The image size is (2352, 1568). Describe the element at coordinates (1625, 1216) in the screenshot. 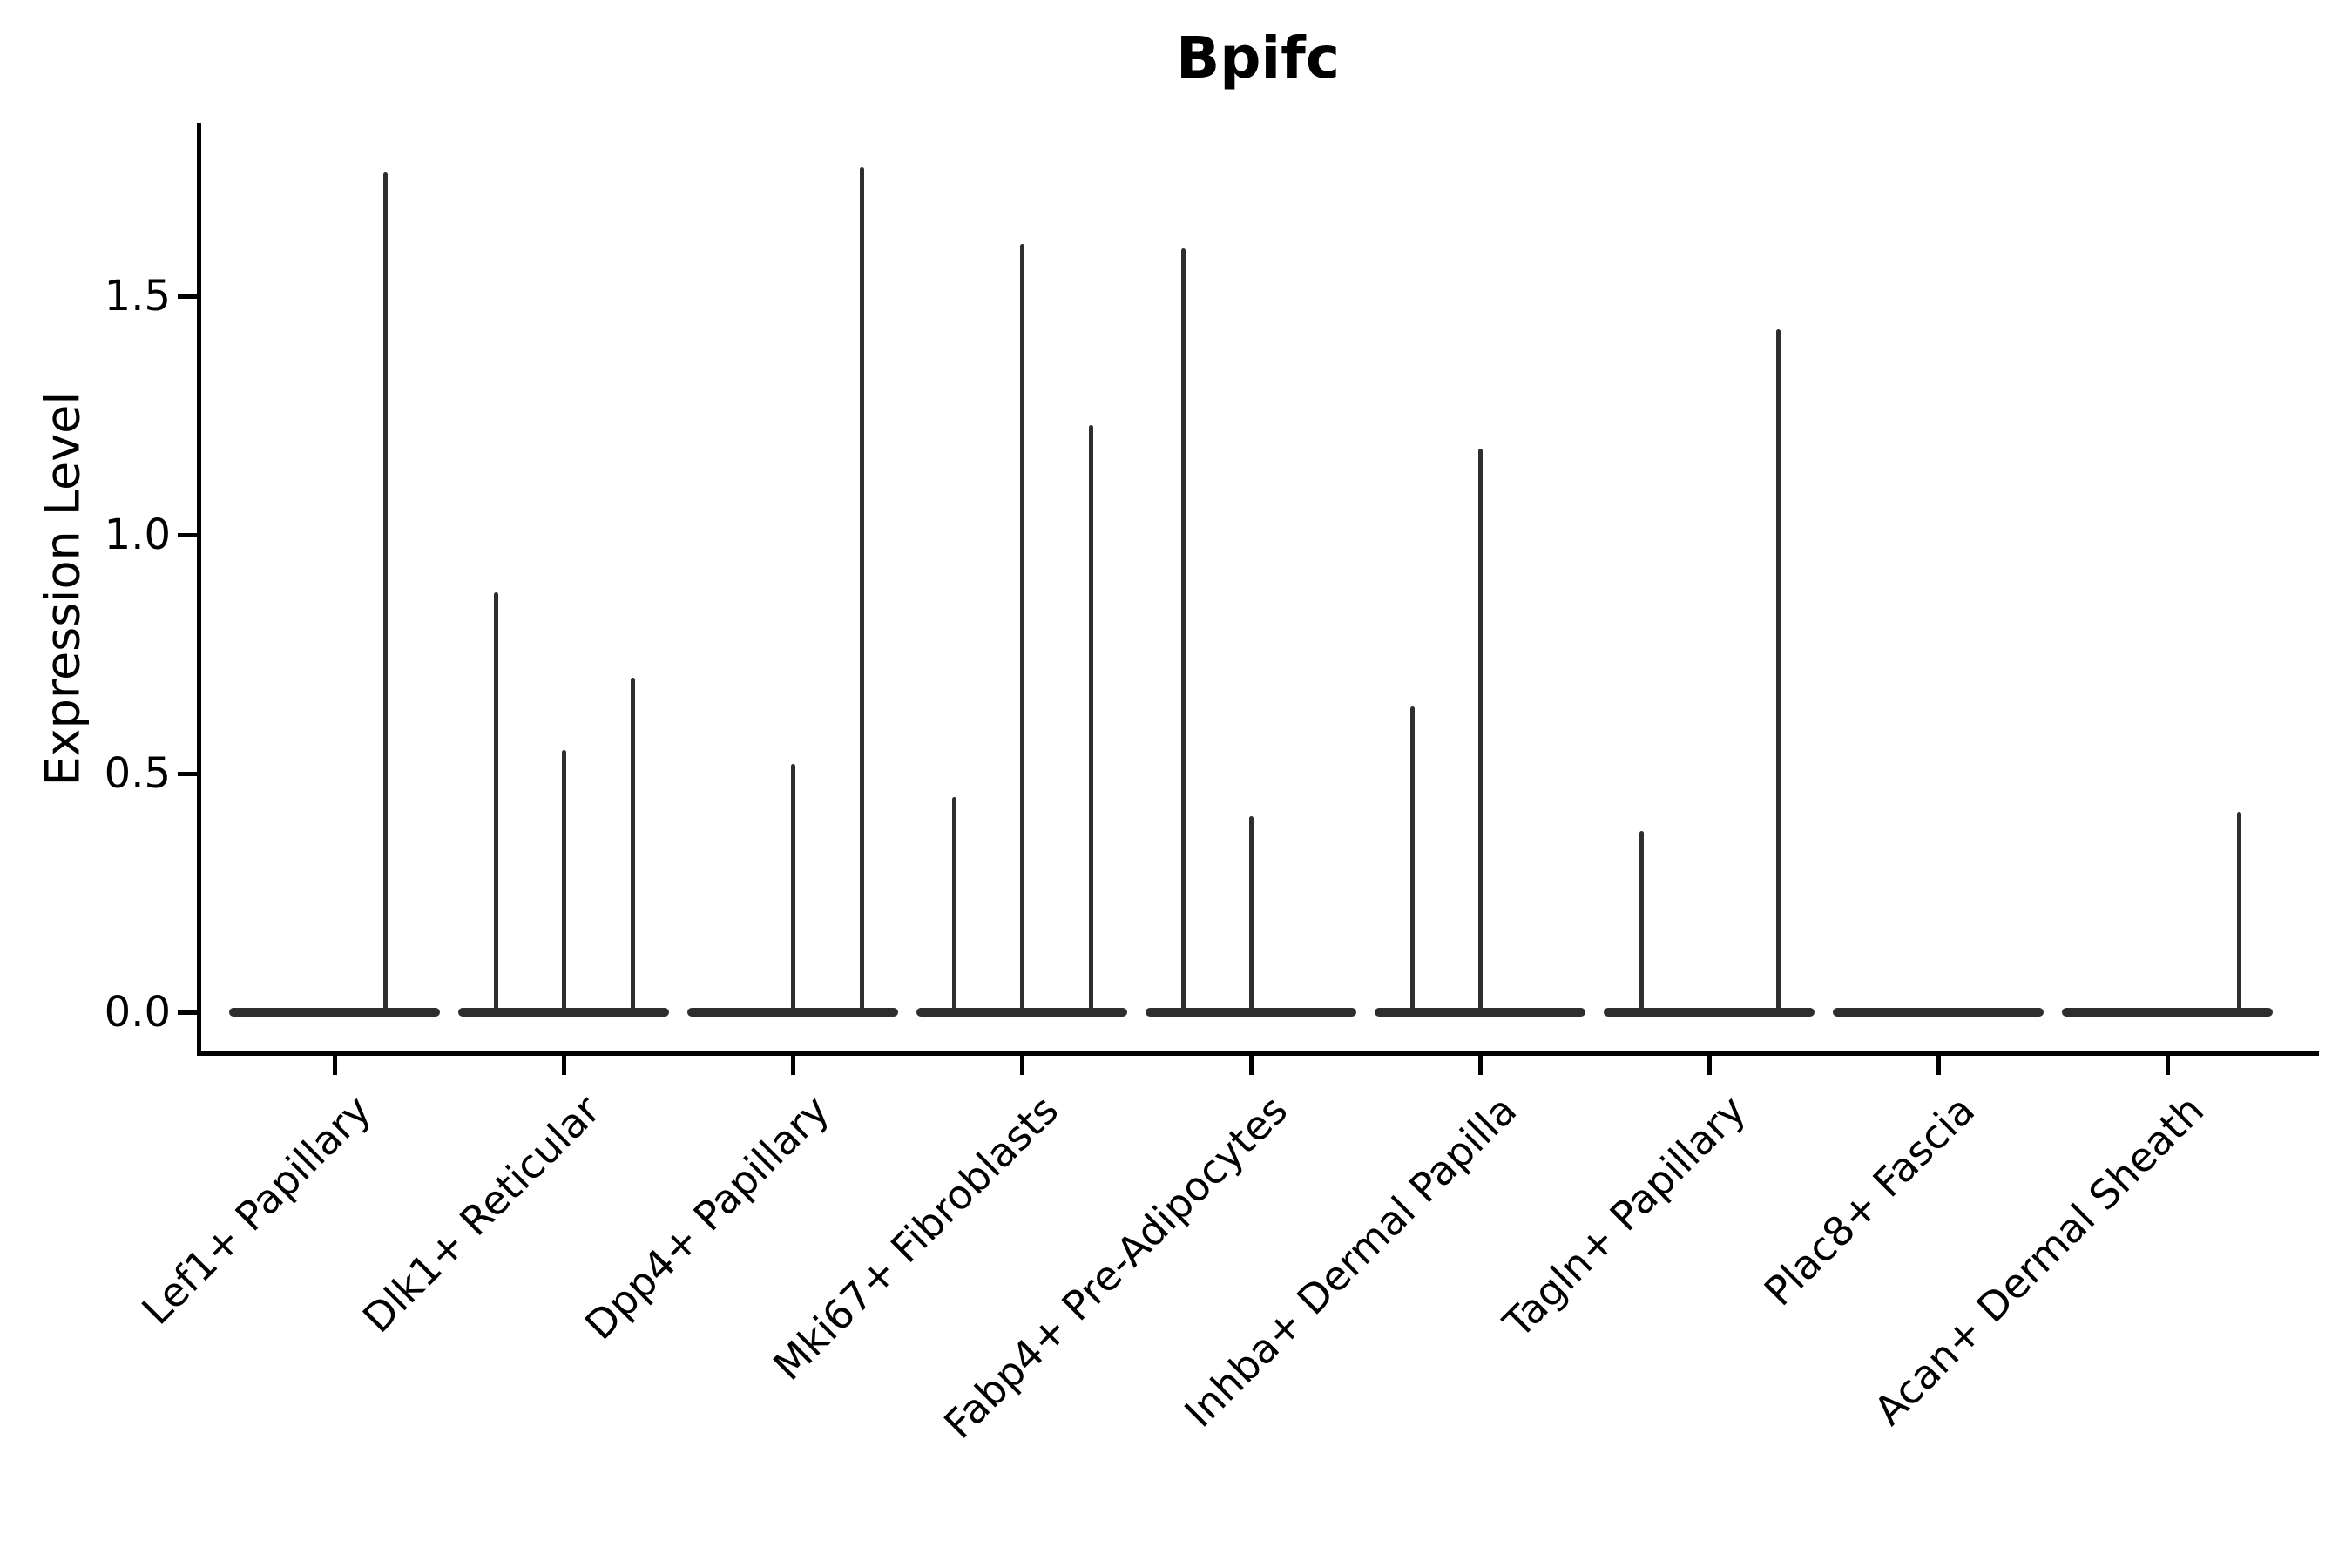

I see `x-tick-label: Tagln+ Papillary` at that location.